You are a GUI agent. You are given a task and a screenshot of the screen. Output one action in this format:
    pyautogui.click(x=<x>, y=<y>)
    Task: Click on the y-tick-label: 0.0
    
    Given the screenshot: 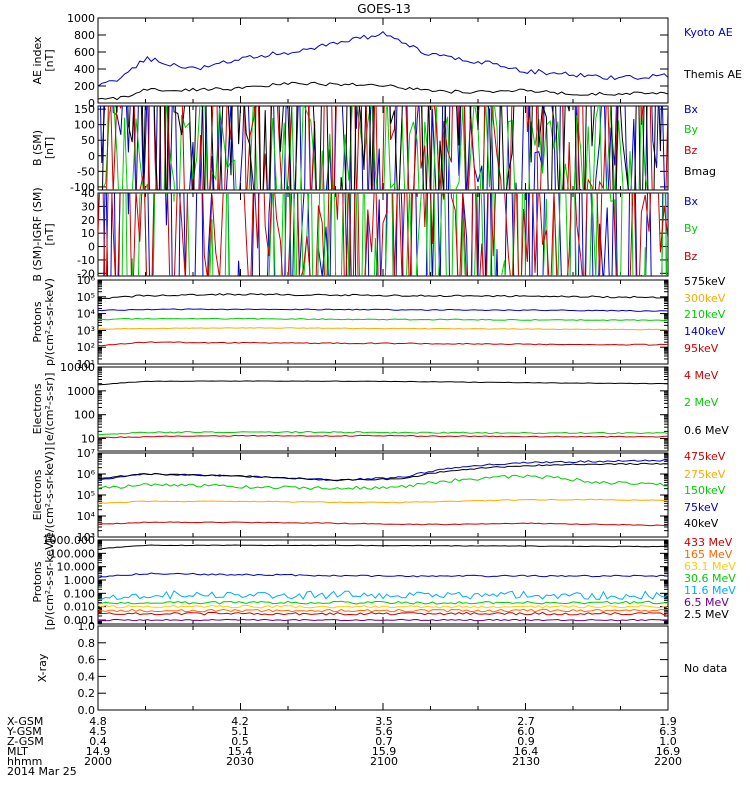 What is the action you would take?
    pyautogui.click(x=87, y=710)
    